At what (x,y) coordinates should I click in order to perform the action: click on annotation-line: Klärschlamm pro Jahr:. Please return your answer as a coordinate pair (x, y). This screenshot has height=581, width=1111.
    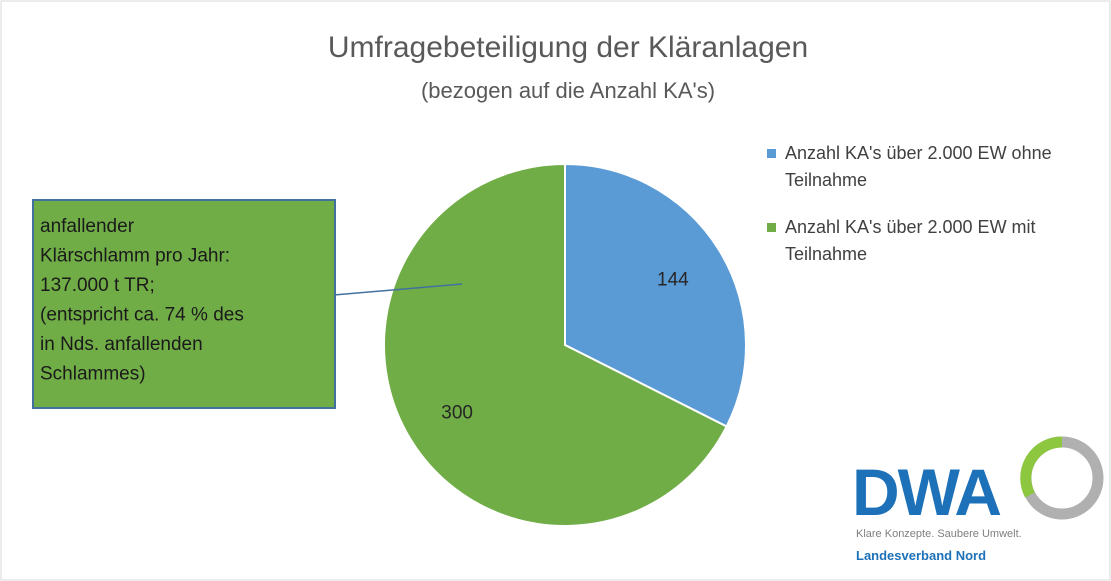
    Looking at the image, I should click on (135, 256).